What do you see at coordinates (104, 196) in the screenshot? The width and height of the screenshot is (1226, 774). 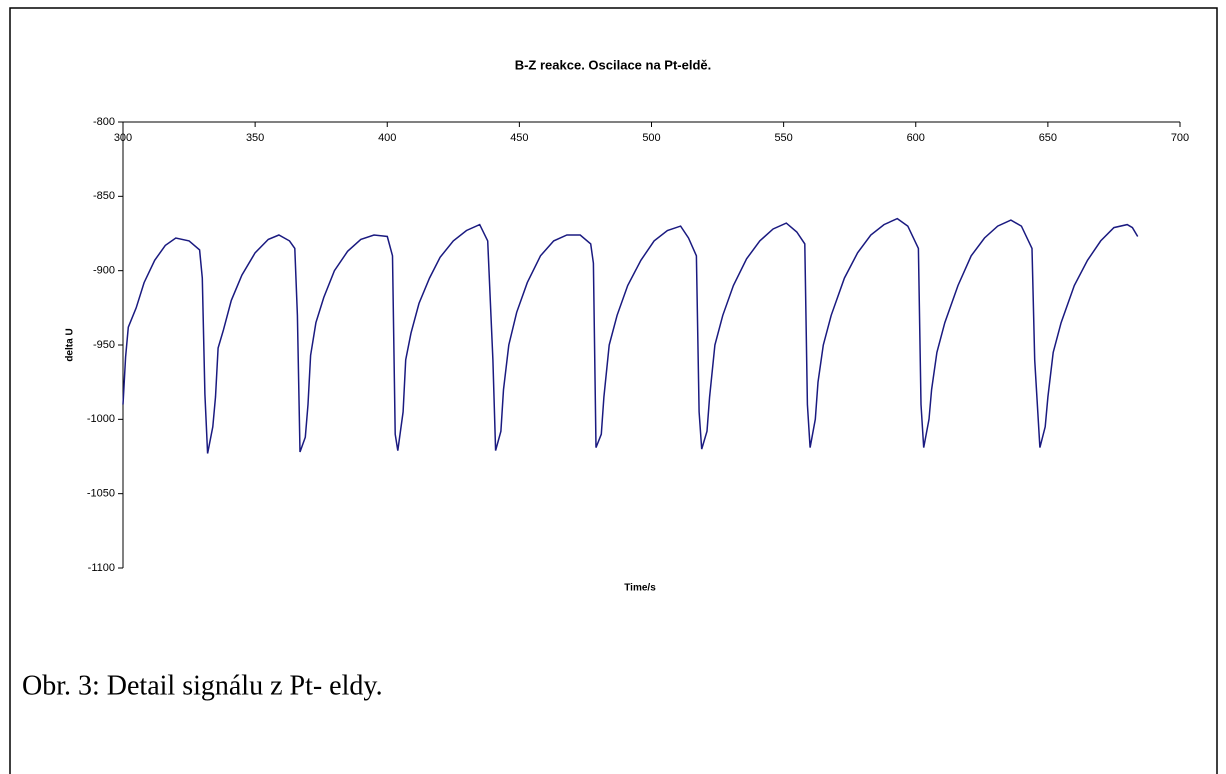 I see `y-tick-label: -850` at bounding box center [104, 196].